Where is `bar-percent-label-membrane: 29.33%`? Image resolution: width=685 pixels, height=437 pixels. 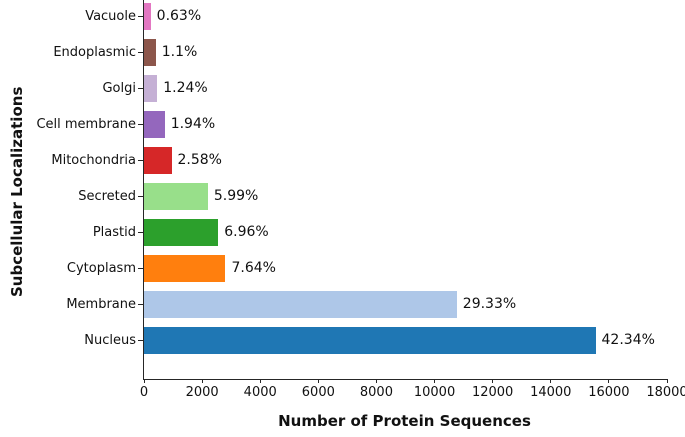
bar-percent-label-membrane: 29.33% is located at coordinates (489, 303).